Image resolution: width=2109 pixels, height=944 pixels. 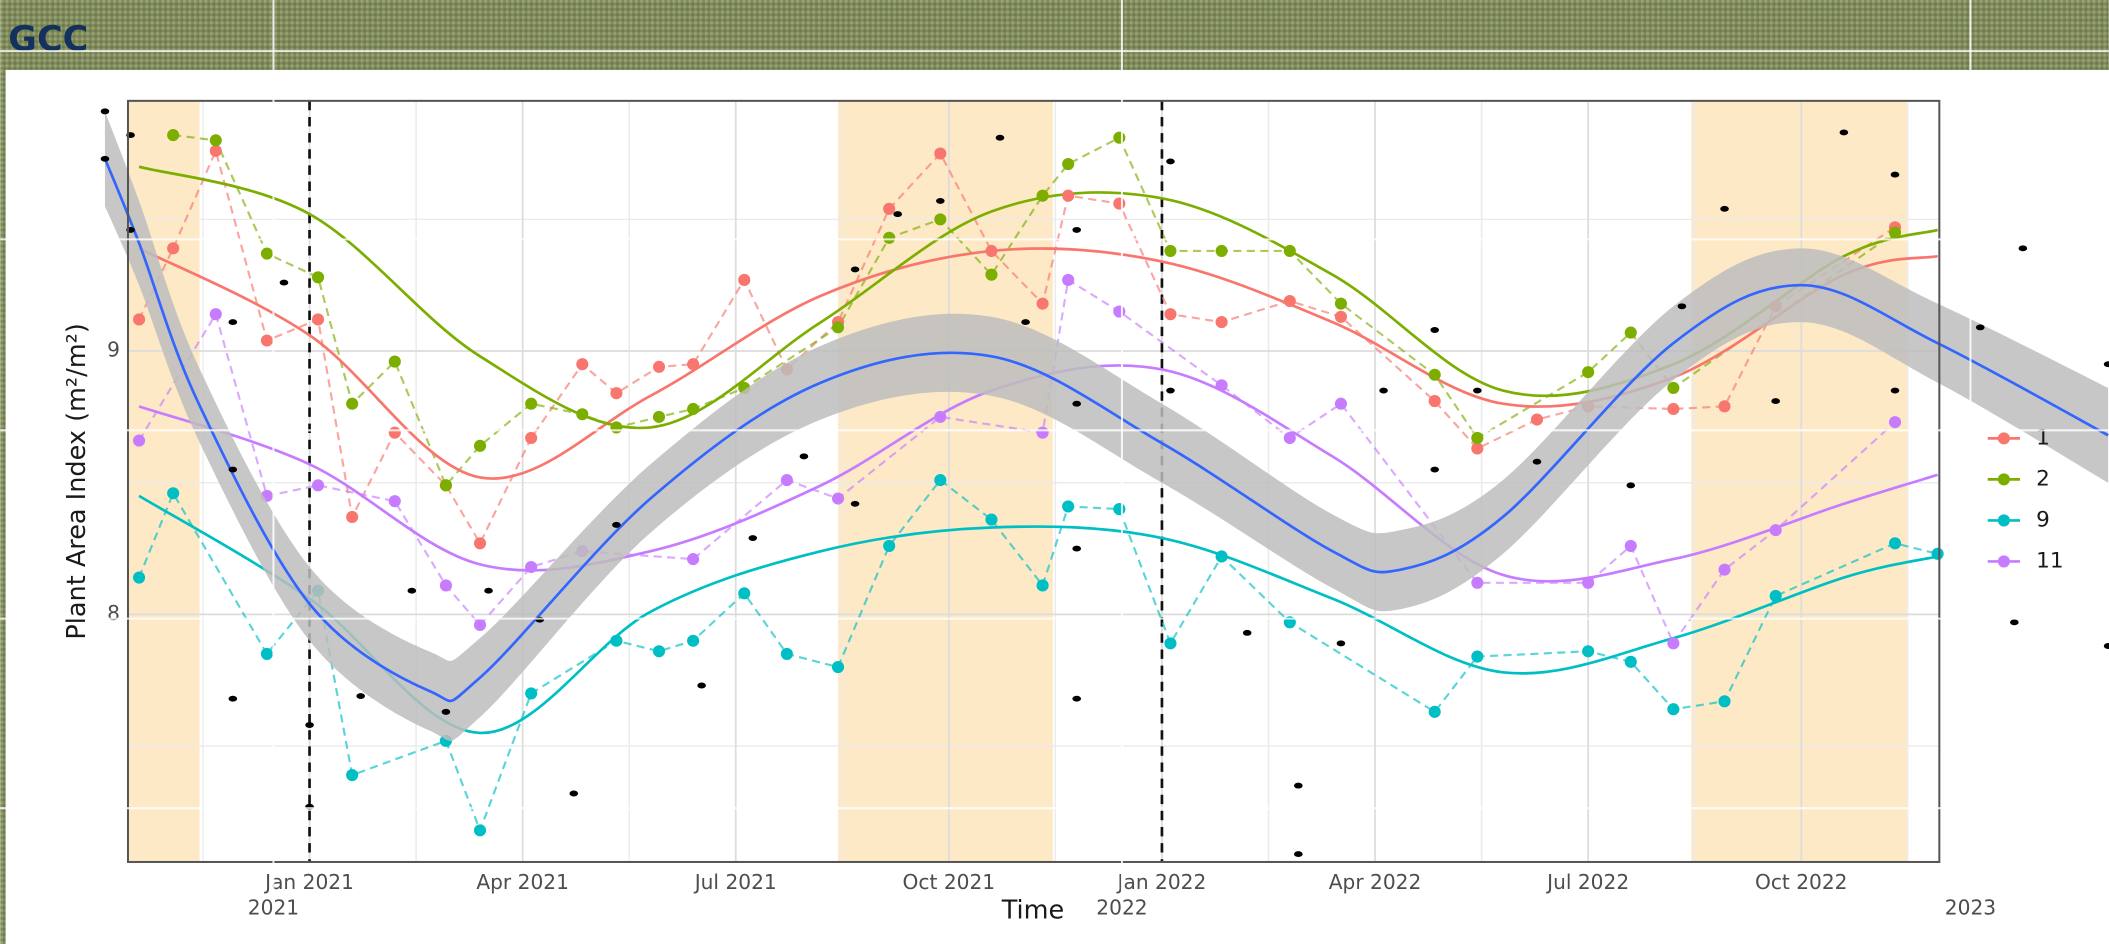 What do you see at coordinates (2043, 437) in the screenshot?
I see `legend-label: 1` at bounding box center [2043, 437].